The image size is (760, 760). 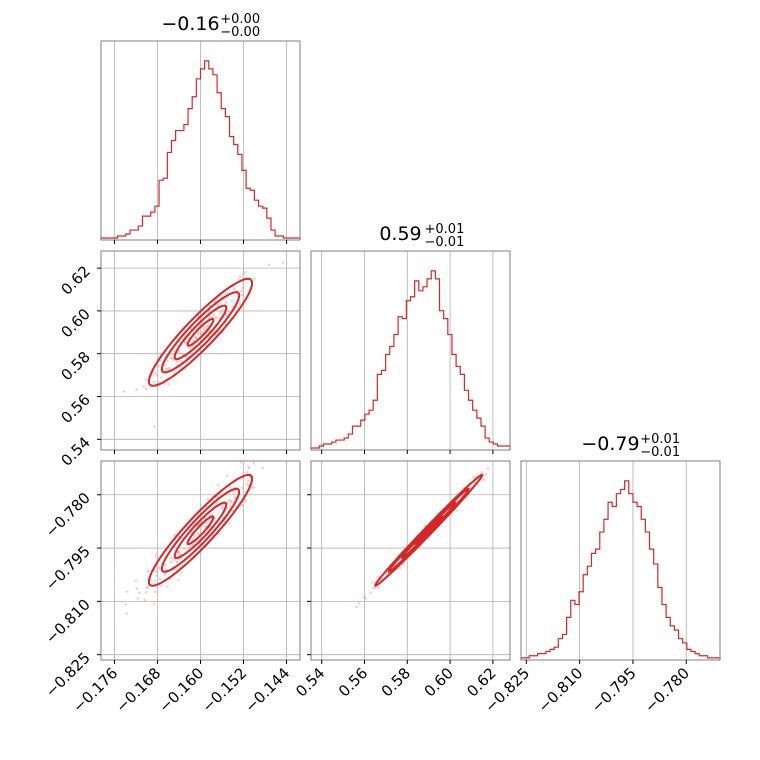 What do you see at coordinates (267, 690) in the screenshot?
I see `x-tick-label: −0.144` at bounding box center [267, 690].